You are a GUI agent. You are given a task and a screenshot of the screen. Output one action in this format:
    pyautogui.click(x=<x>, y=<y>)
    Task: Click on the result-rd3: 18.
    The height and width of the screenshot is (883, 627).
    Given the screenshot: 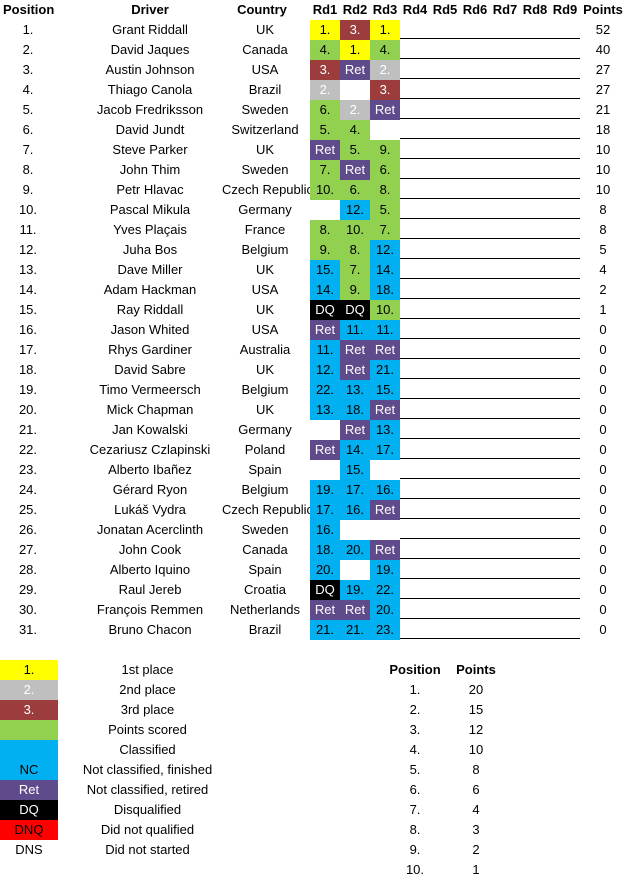 What is the action you would take?
    pyautogui.click(x=385, y=290)
    